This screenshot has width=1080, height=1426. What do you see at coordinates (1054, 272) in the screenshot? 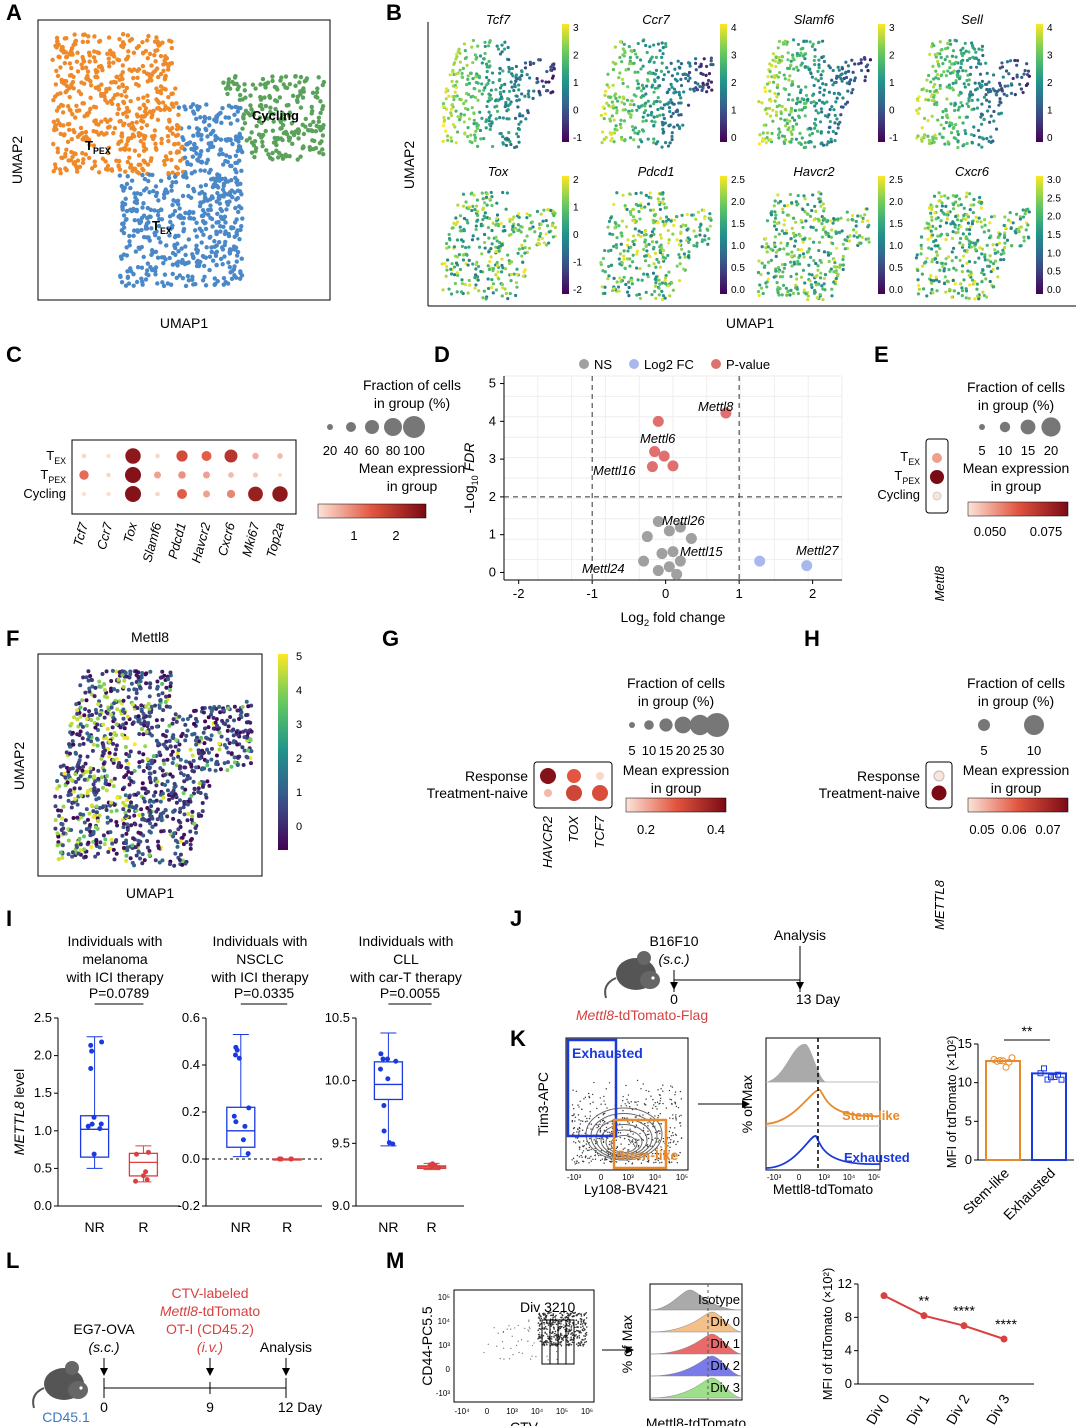
I see `colorbar-tick: 0.5` at bounding box center [1054, 272].